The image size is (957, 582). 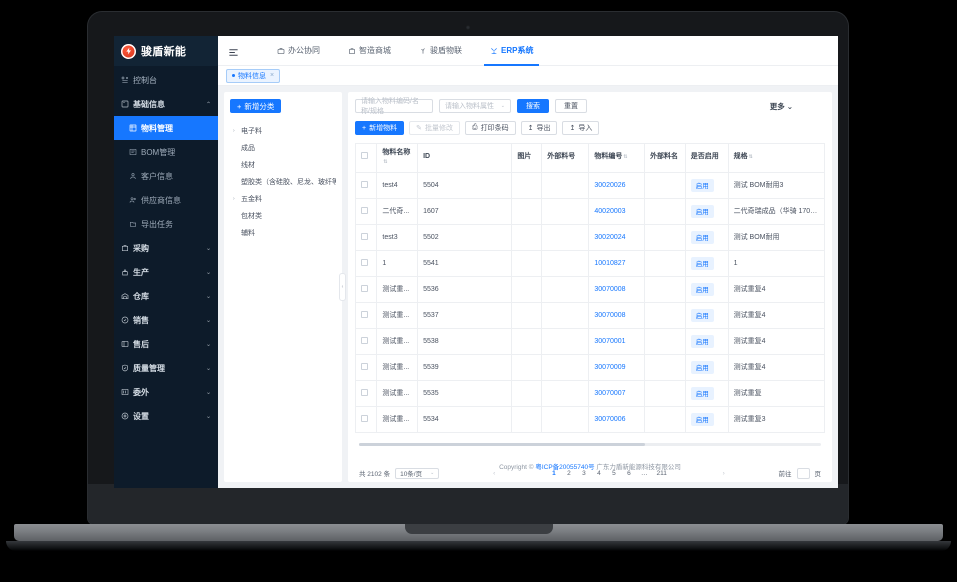 What do you see at coordinates (539, 128) in the screenshot?
I see `export-button: ↥ 导出` at bounding box center [539, 128].